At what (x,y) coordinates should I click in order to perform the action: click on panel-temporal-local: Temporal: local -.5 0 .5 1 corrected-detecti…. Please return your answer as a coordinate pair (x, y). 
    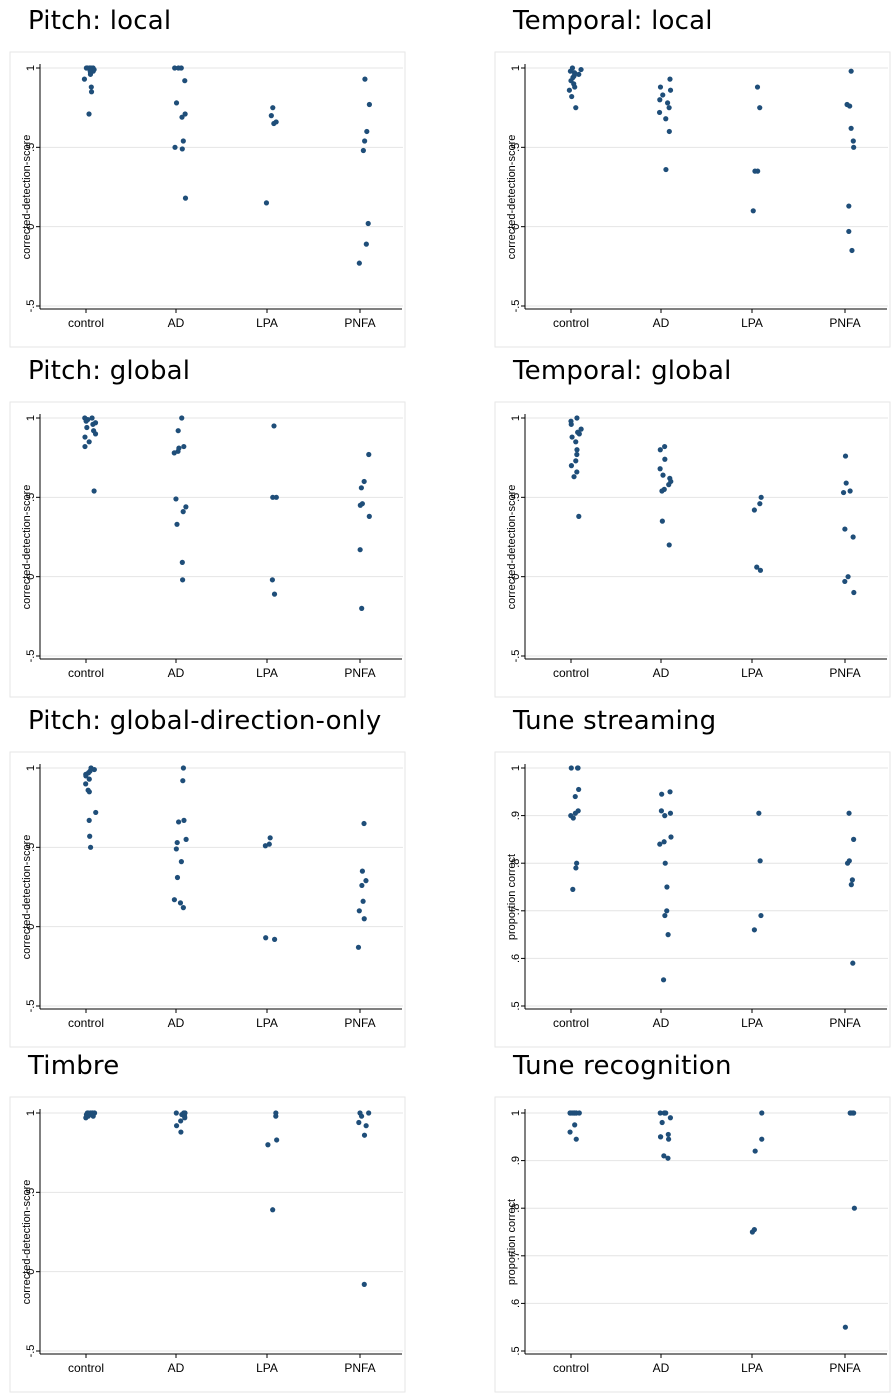
    Looking at the image, I should click on (689, 174).